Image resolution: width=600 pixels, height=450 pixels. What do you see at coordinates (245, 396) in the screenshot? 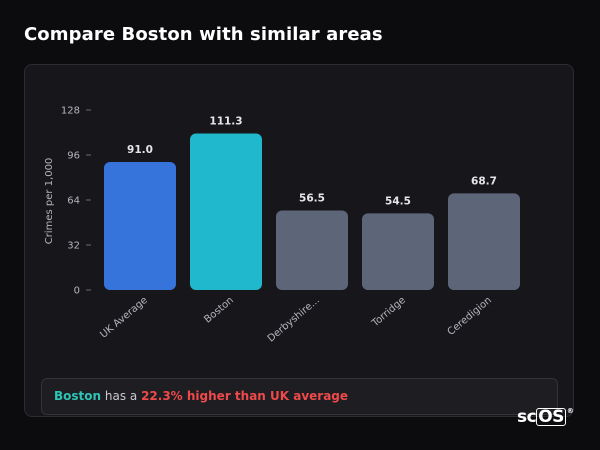
I see `summary-difference: 22.3% higher than UK average` at bounding box center [245, 396].